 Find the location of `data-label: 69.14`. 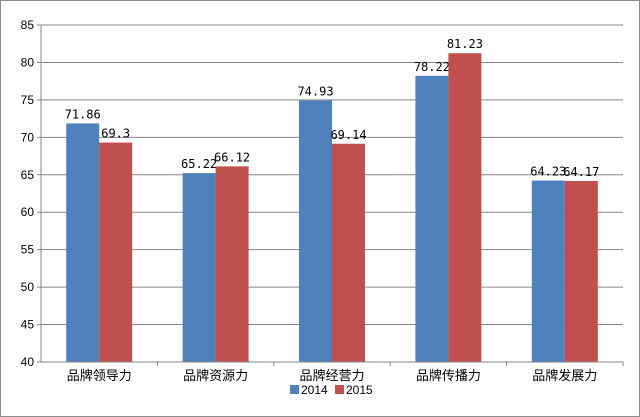

data-label: 69.14 is located at coordinates (348, 135).